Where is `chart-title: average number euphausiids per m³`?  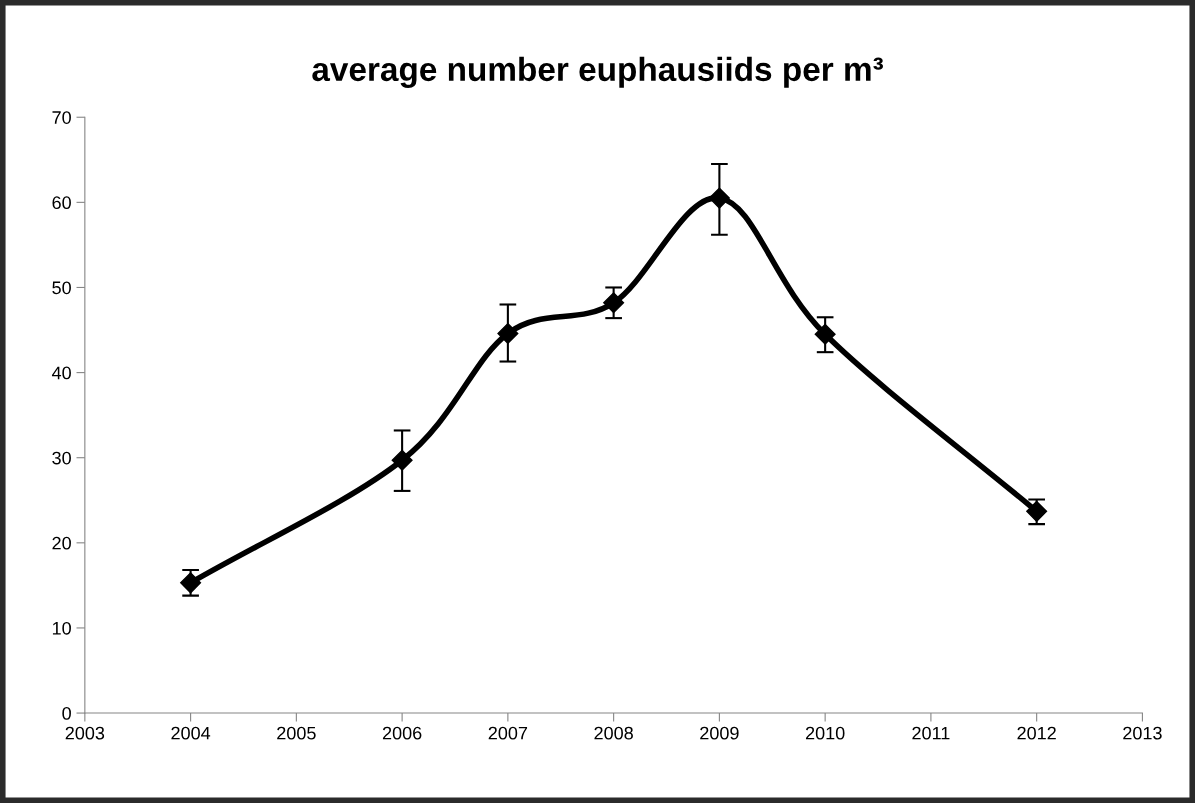
chart-title: average number euphausiids per m³ is located at coordinates (597, 72).